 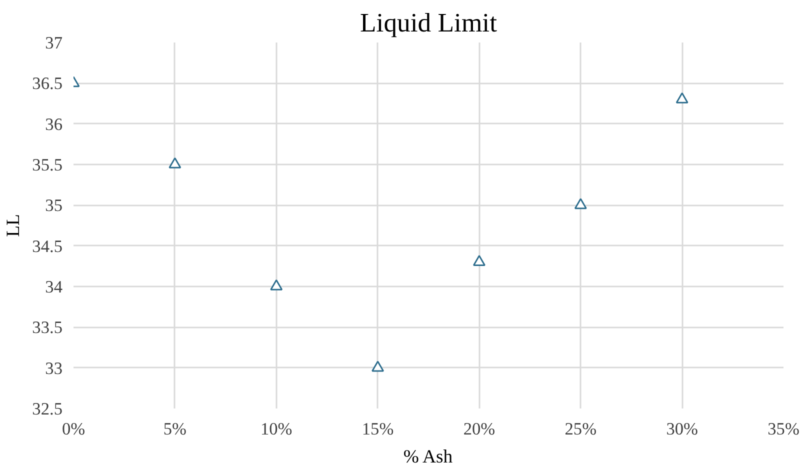 What do you see at coordinates (276, 429) in the screenshot?
I see `x-tick-label: 10%` at bounding box center [276, 429].